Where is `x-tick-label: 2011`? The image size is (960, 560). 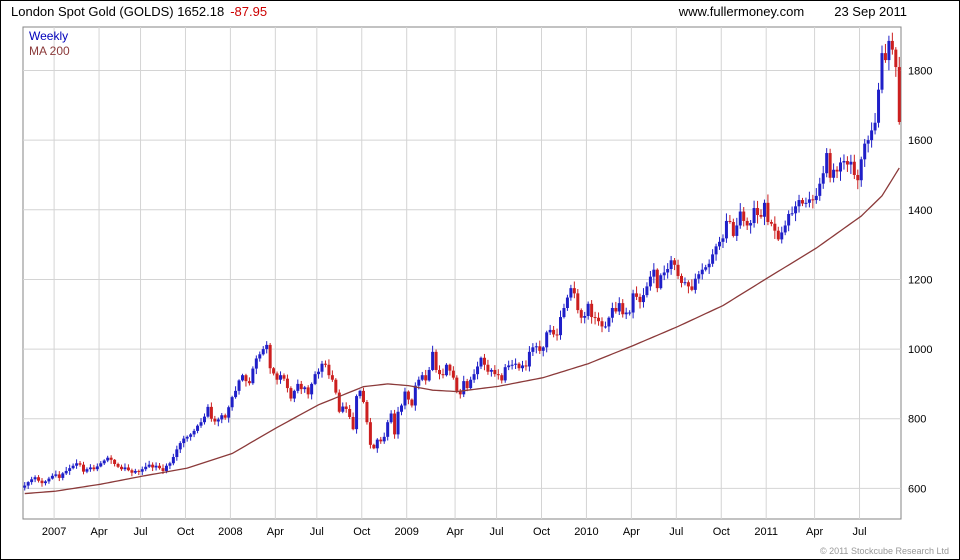
x-tick-label: 2011 is located at coordinates (766, 532).